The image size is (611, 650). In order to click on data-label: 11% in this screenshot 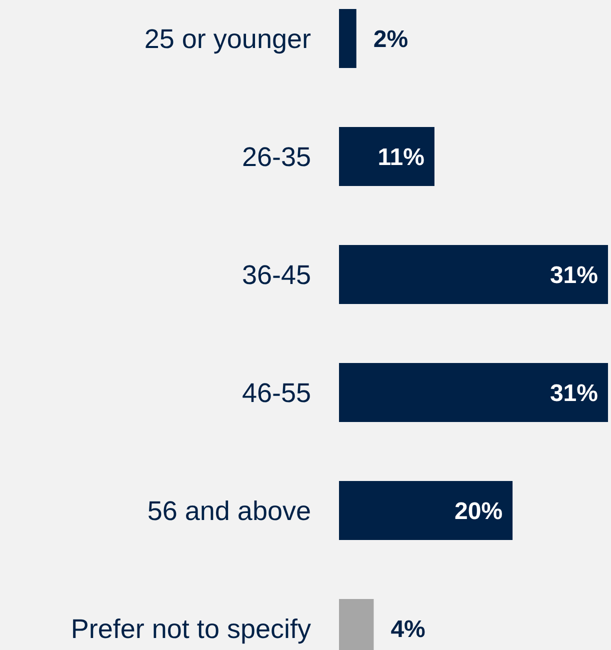, I will do `click(401, 157)`.